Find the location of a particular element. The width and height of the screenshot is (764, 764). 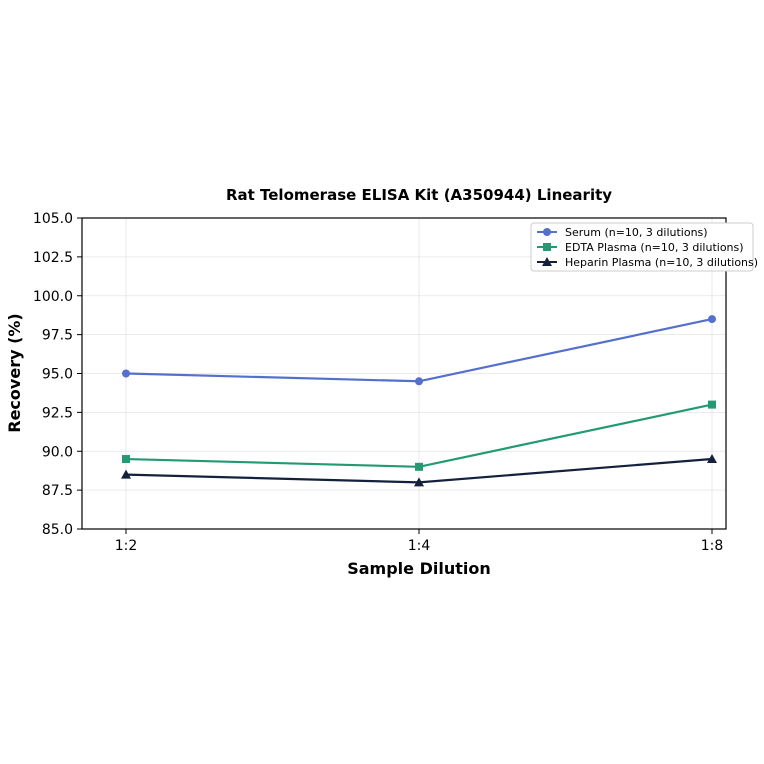

x-axis: 1:2 1:4 1:8 is located at coordinates (419, 541).